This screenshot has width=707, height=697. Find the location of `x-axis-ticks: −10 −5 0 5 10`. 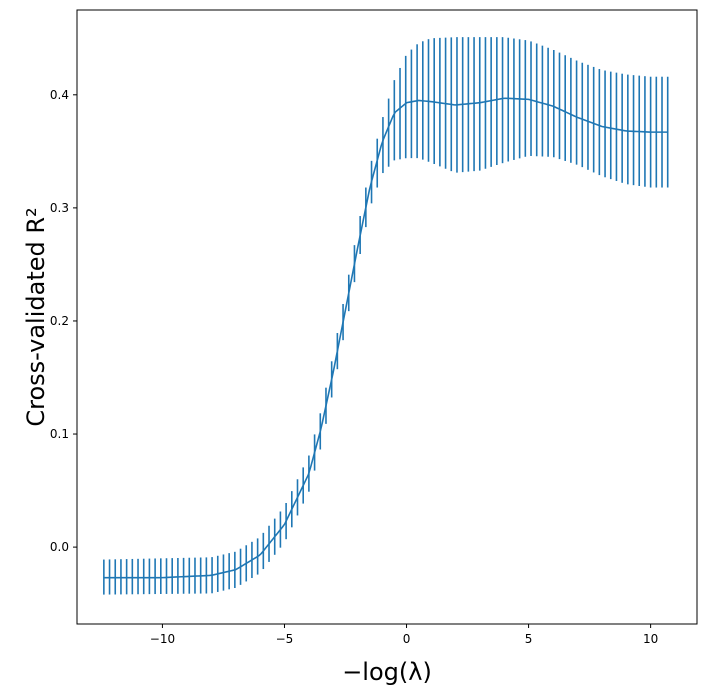

x-axis-ticks: −10 −5 0 5 10 is located at coordinates (404, 635).